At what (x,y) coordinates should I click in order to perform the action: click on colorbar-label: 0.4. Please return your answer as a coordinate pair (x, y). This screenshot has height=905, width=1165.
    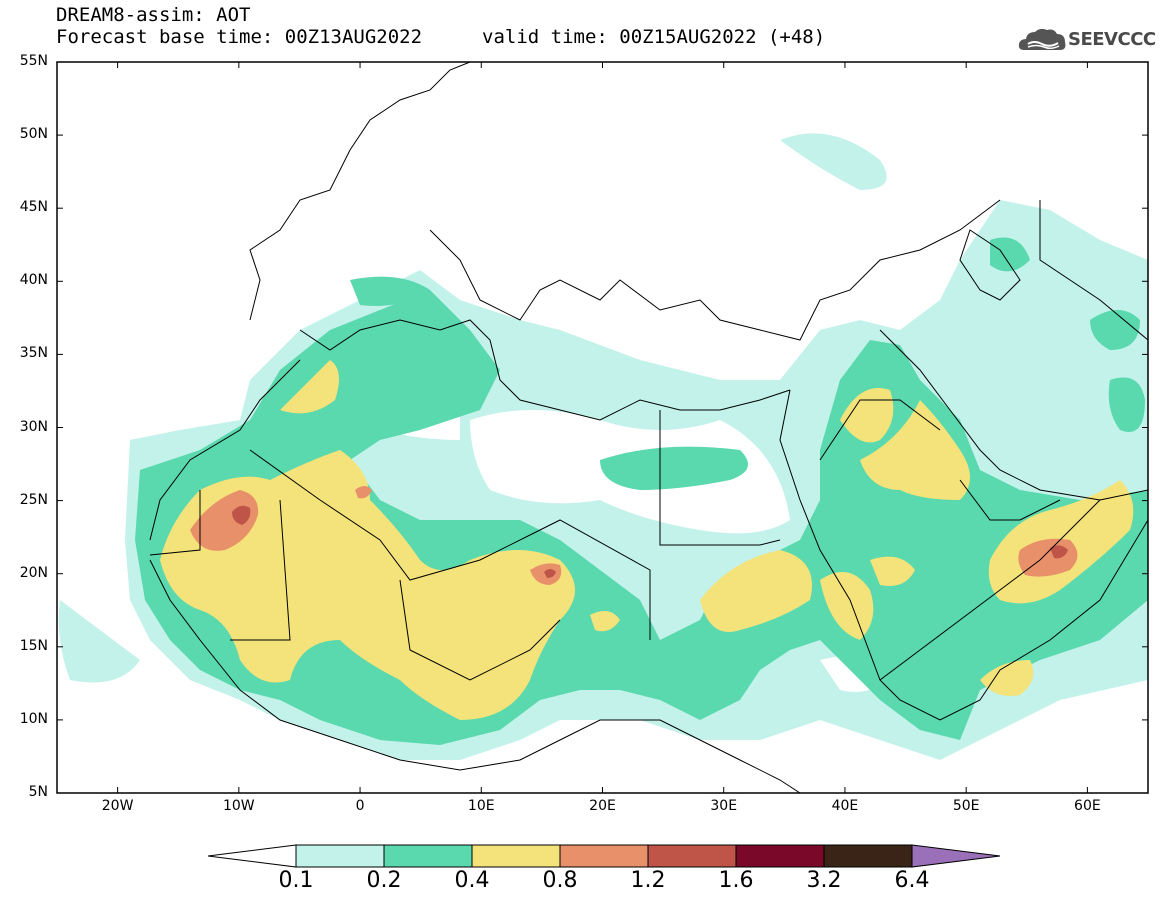
    Looking at the image, I should click on (472, 880).